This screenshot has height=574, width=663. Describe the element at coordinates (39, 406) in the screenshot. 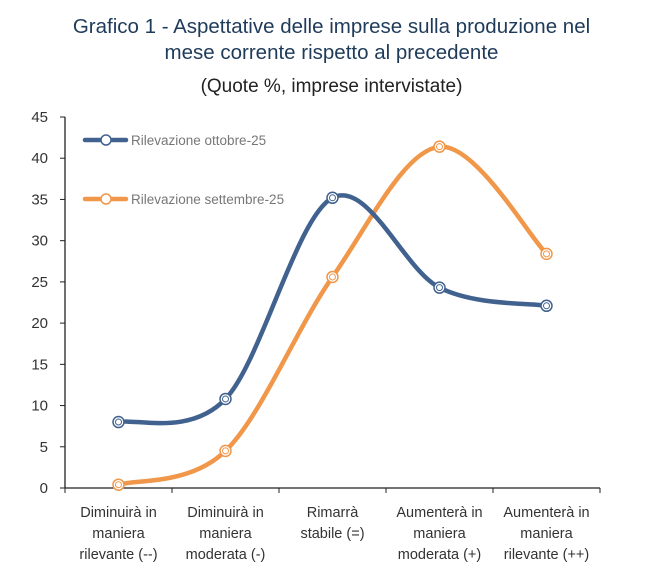

I see `y-tick-label: 10` at that location.